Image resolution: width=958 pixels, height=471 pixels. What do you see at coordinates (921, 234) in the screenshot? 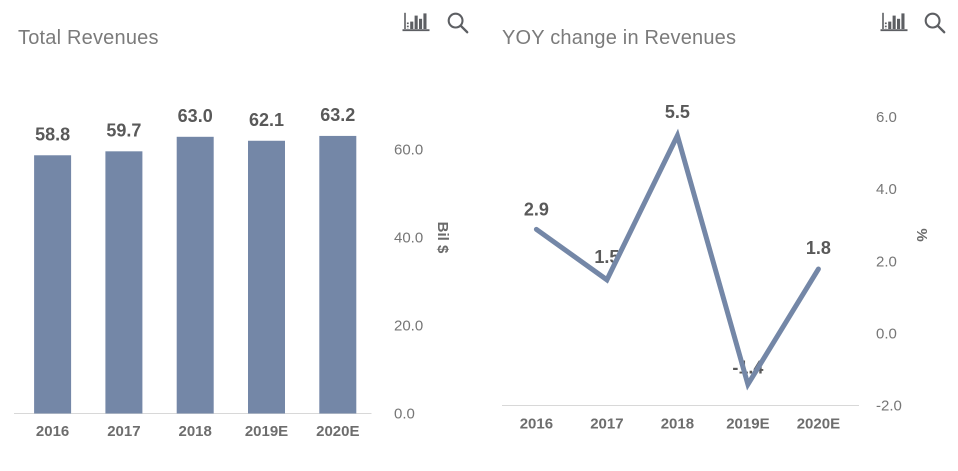
I see `y-axis-title: %` at bounding box center [921, 234].